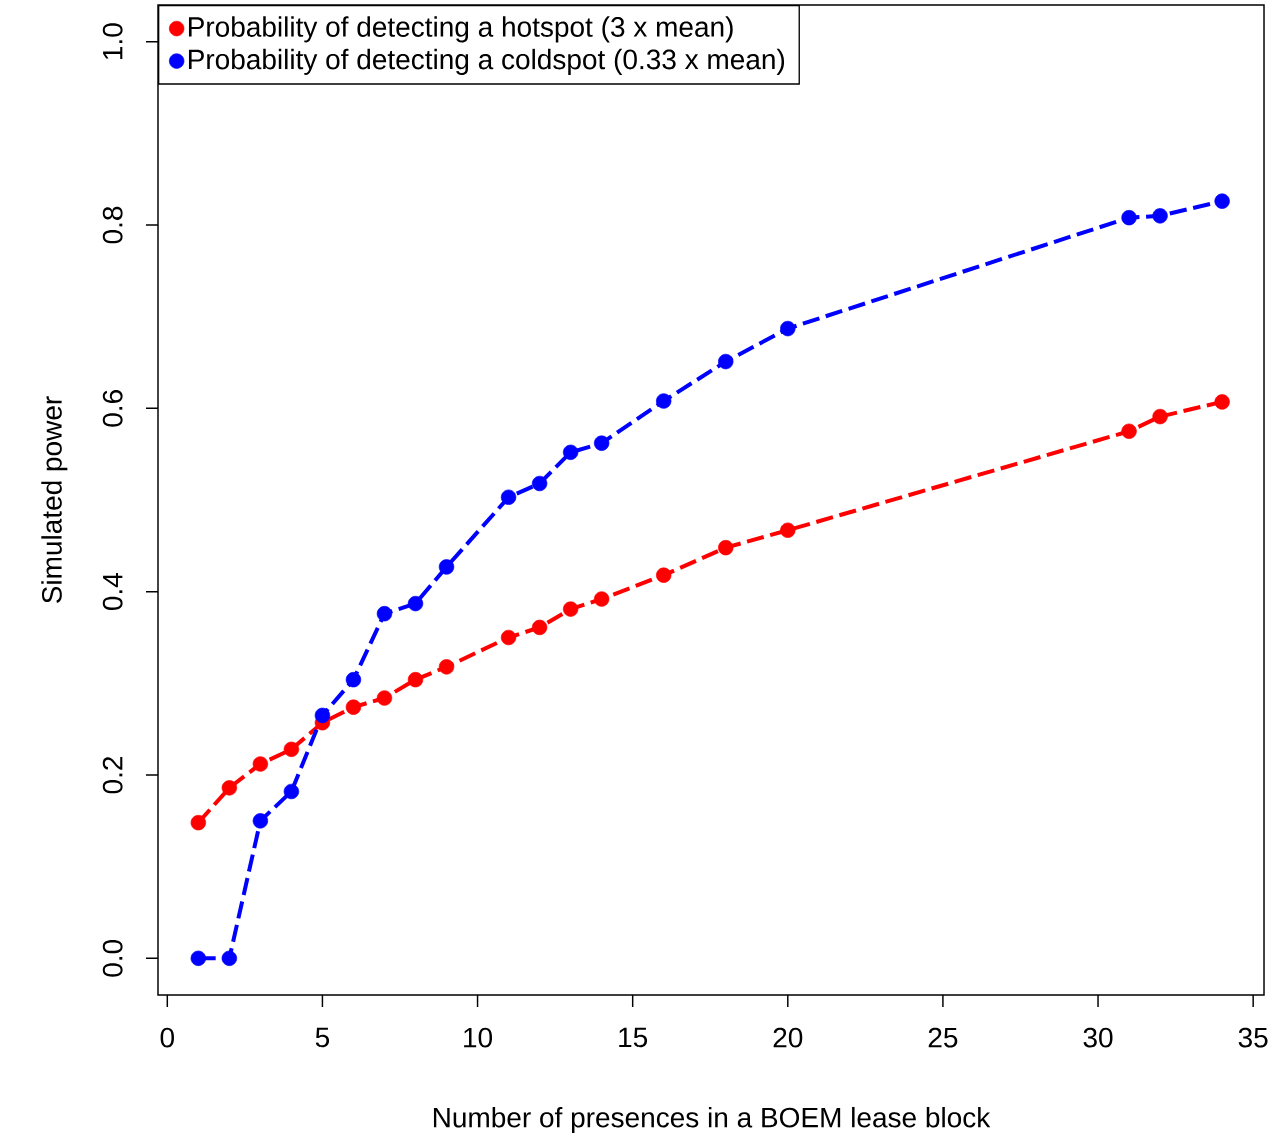 The image size is (1286, 1147). I want to click on legend-label: Probability of detecting a hotspot (3 x mean), so click(460, 29).